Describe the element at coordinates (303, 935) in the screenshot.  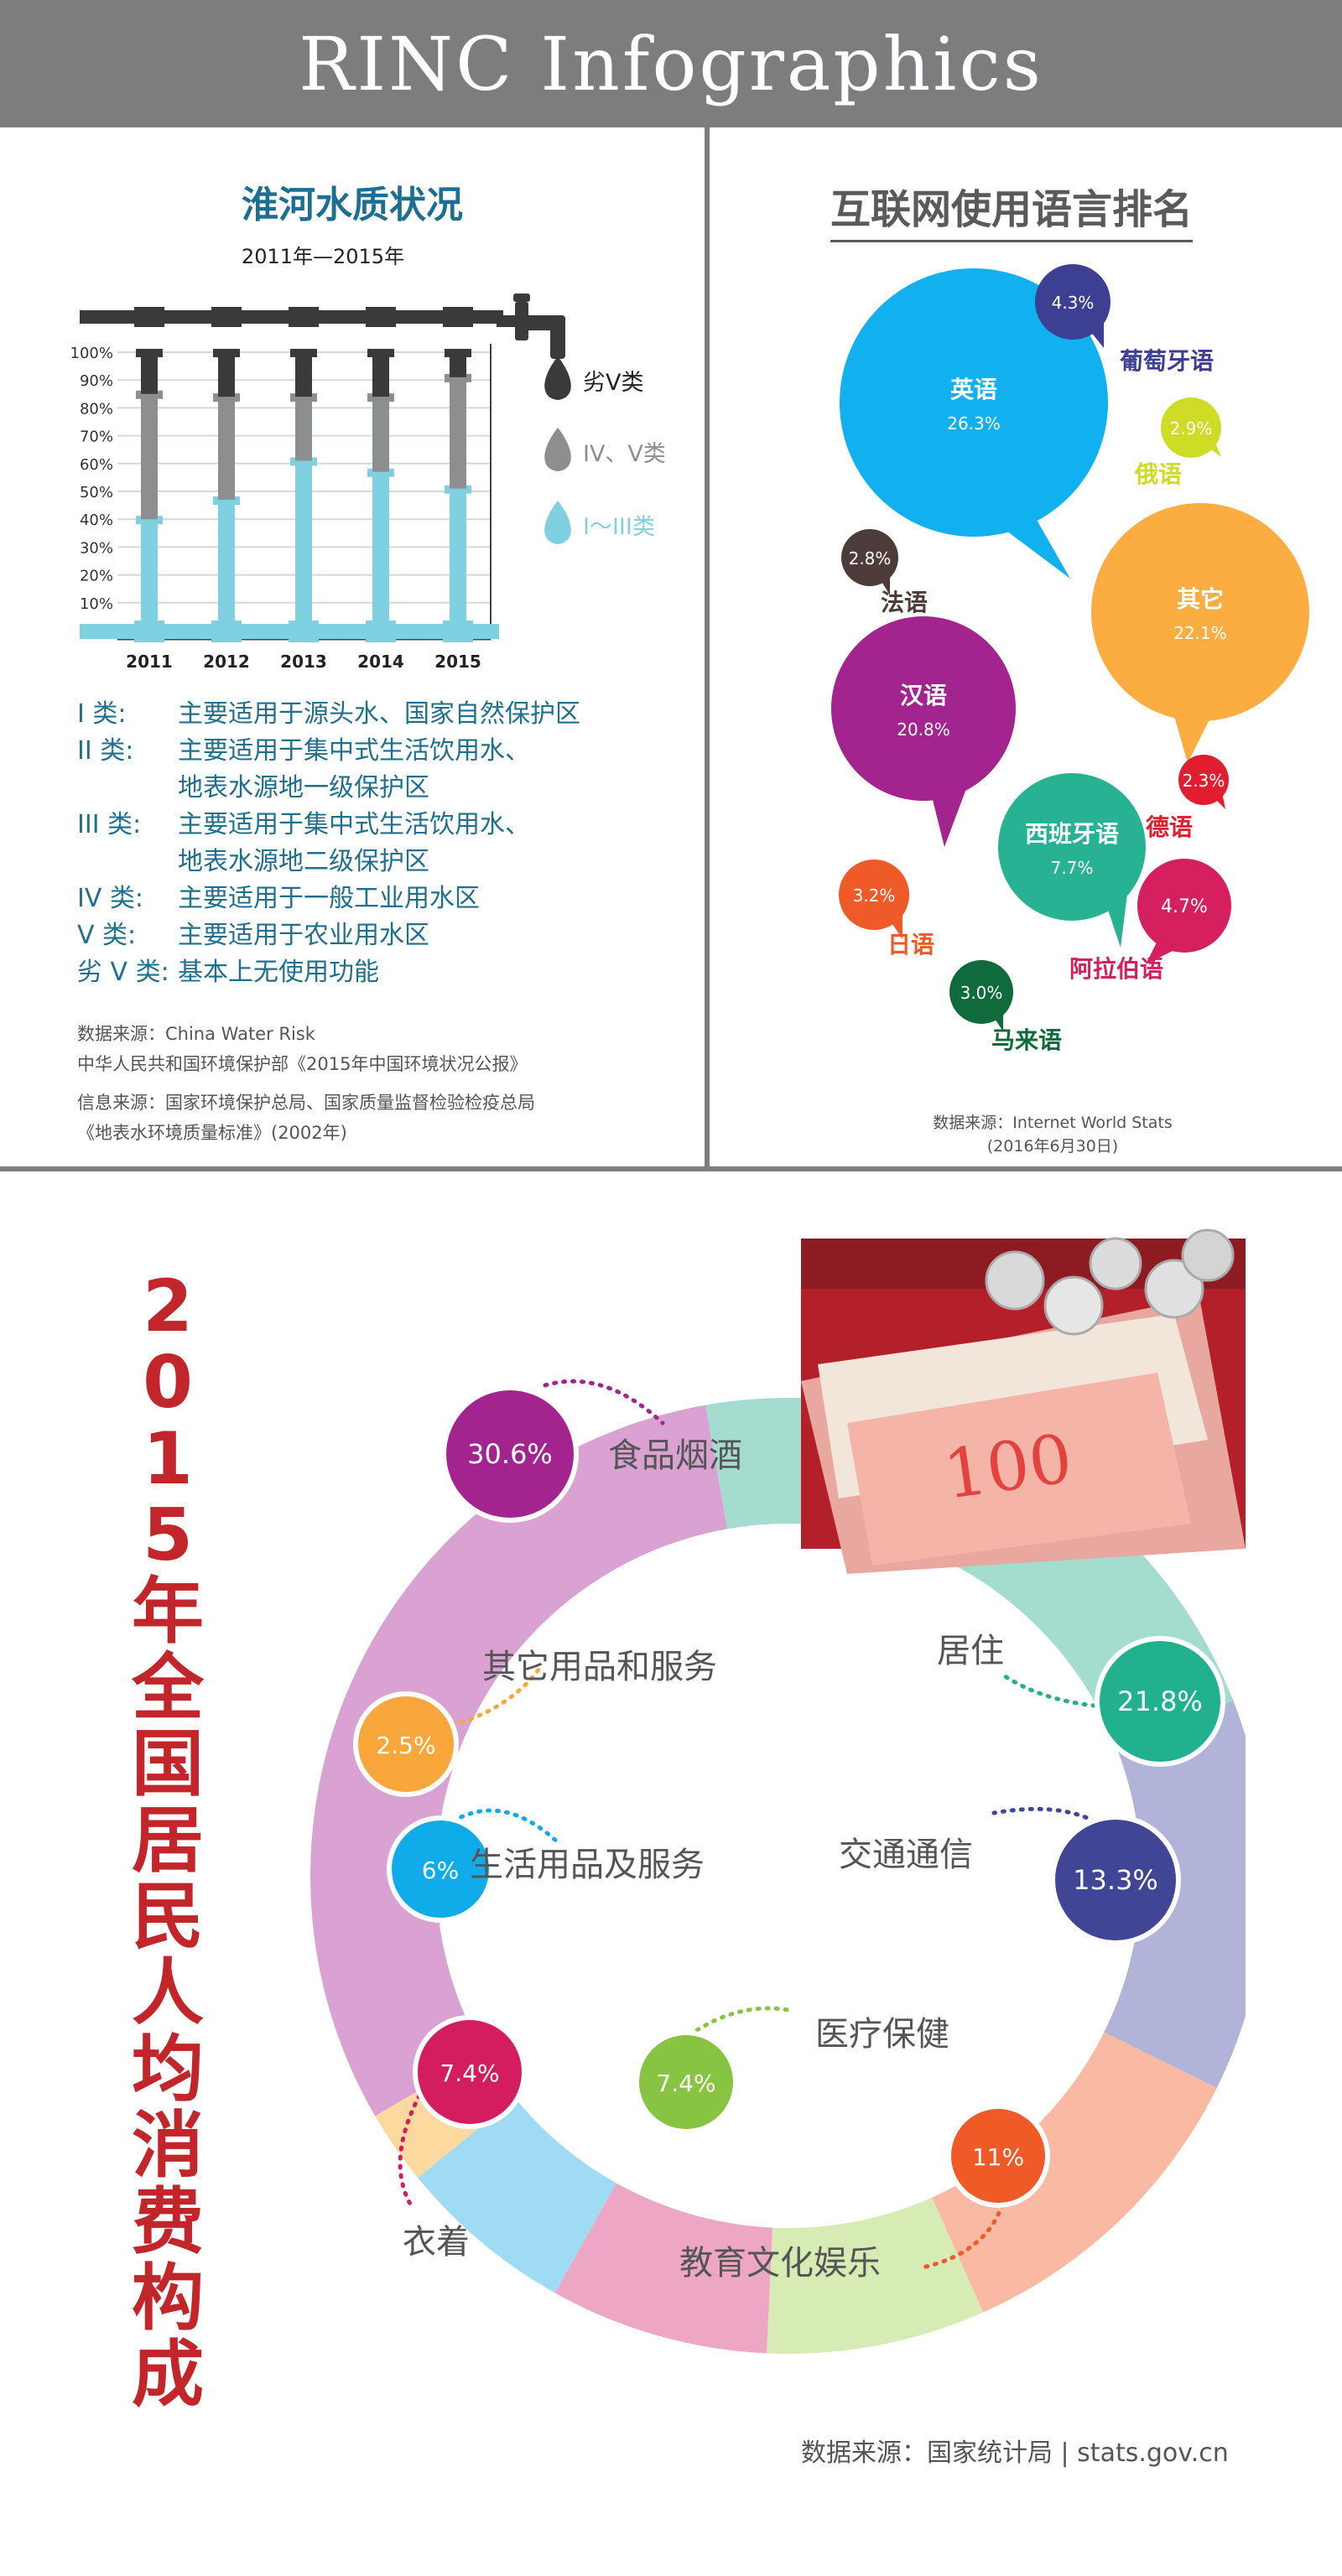
I see `definition-text: 主要适用于农业用水区` at that location.